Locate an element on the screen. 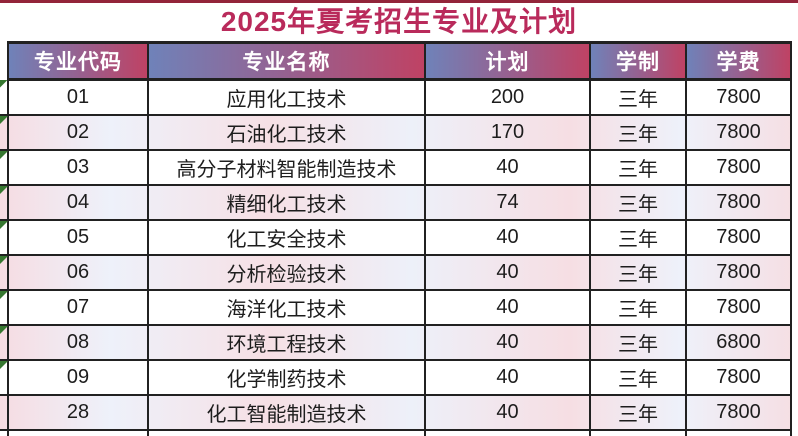 The height and width of the screenshot is (436, 798). cell-major-name: 应用化工技术 is located at coordinates (286, 97).